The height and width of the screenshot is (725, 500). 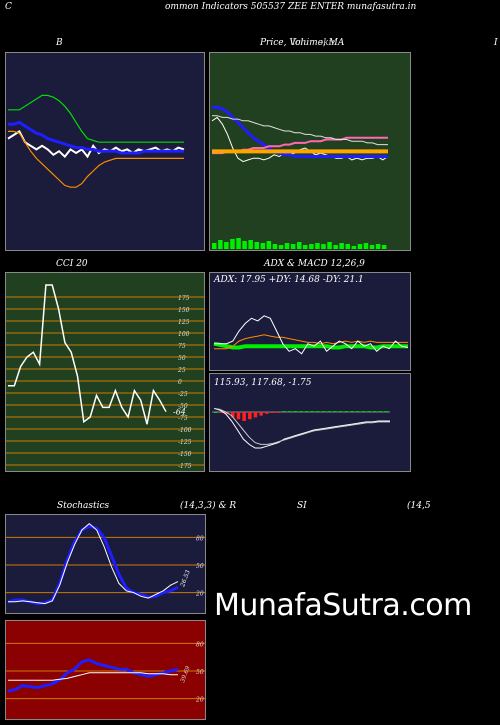 I want to click on bollinger-title: B, so click(x=59, y=43).